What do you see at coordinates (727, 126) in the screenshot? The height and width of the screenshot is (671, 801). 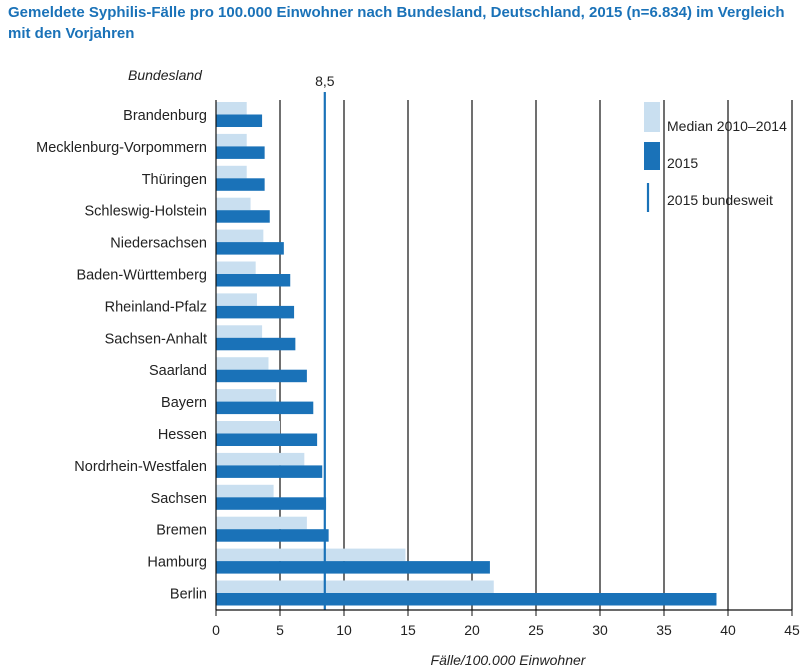 I see `legend-label-median: Median 2010–2014` at bounding box center [727, 126].